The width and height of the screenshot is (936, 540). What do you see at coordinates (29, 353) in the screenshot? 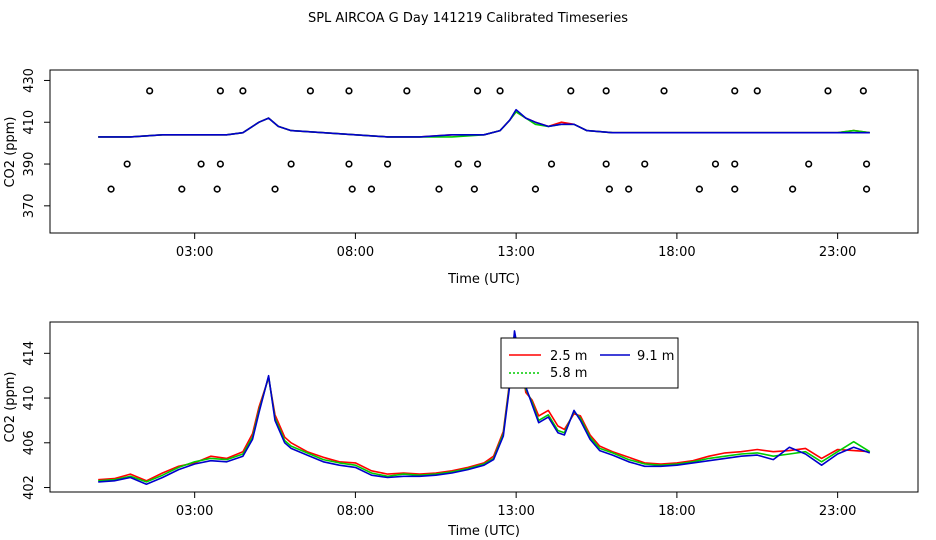
I see `bottom-y-tick-label: 414` at bounding box center [29, 353].